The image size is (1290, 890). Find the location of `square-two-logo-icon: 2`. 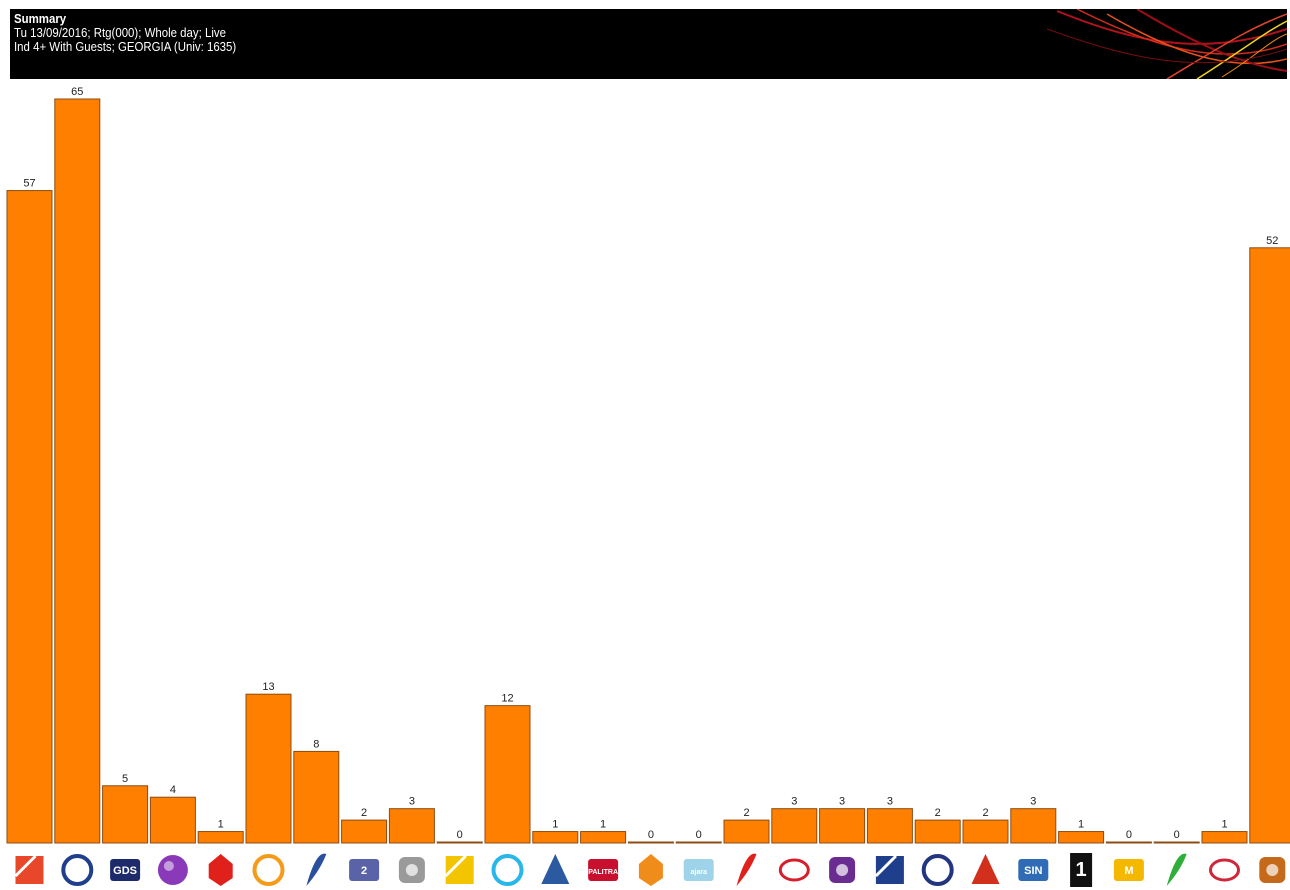

square-two-logo-icon: 2 is located at coordinates (364, 870).